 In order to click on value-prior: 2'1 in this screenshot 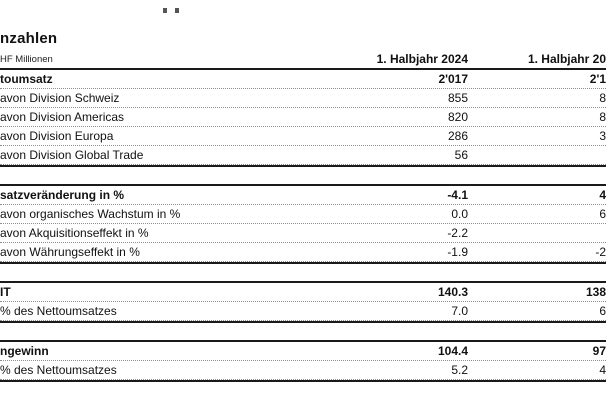, I will do `click(597, 79)`.